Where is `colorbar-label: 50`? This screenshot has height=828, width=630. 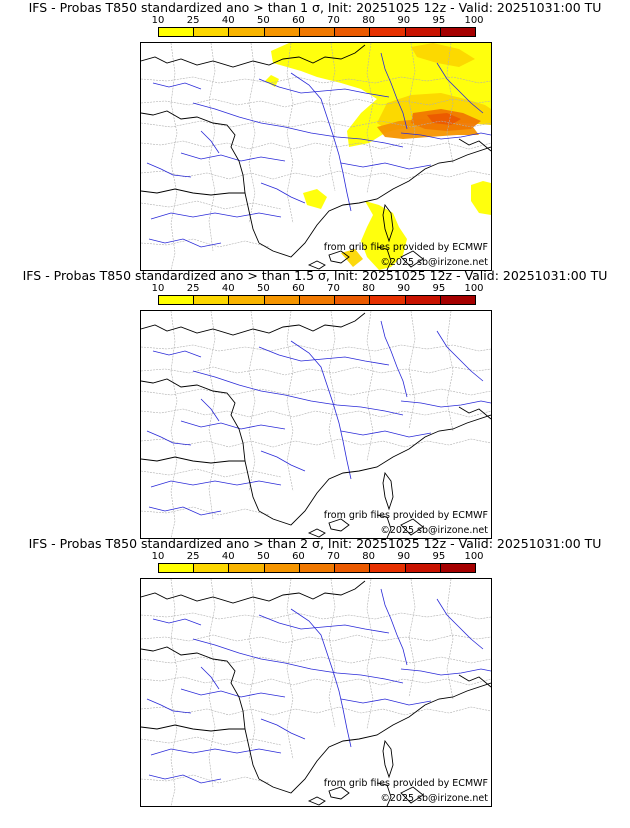
colorbar-label: 50 is located at coordinates (263, 556).